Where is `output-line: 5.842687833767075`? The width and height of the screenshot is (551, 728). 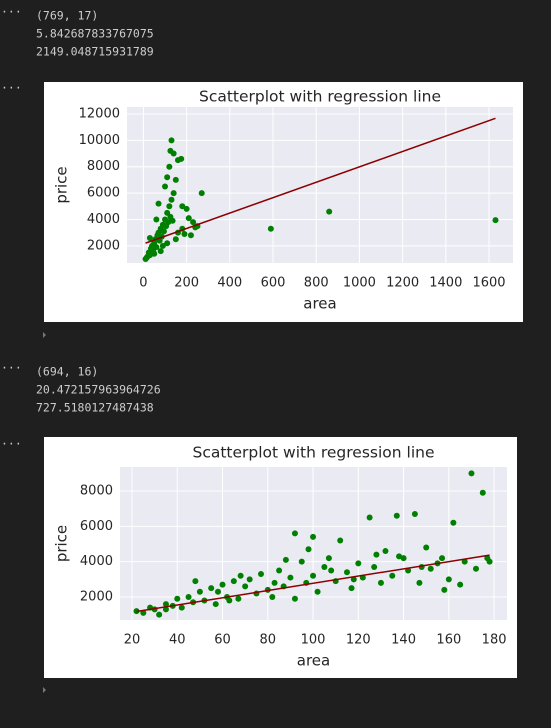
output-line: 5.842687833767075 is located at coordinates (95, 34).